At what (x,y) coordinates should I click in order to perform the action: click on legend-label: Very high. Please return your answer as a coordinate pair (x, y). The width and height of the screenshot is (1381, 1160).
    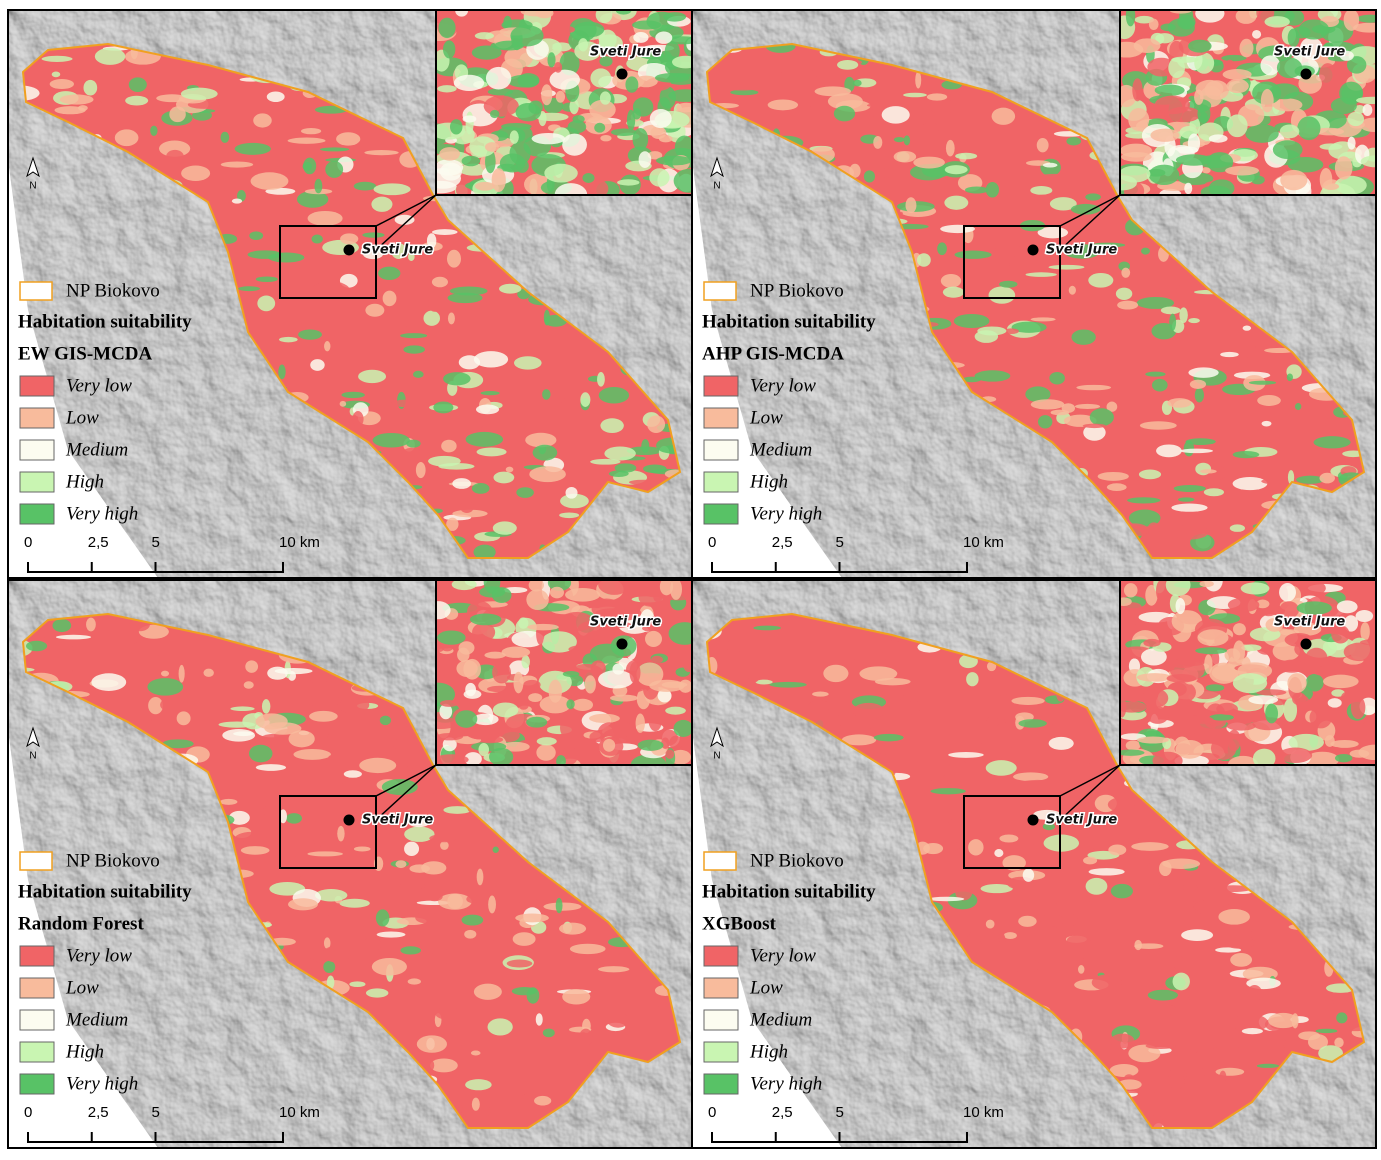
    Looking at the image, I should click on (102, 513).